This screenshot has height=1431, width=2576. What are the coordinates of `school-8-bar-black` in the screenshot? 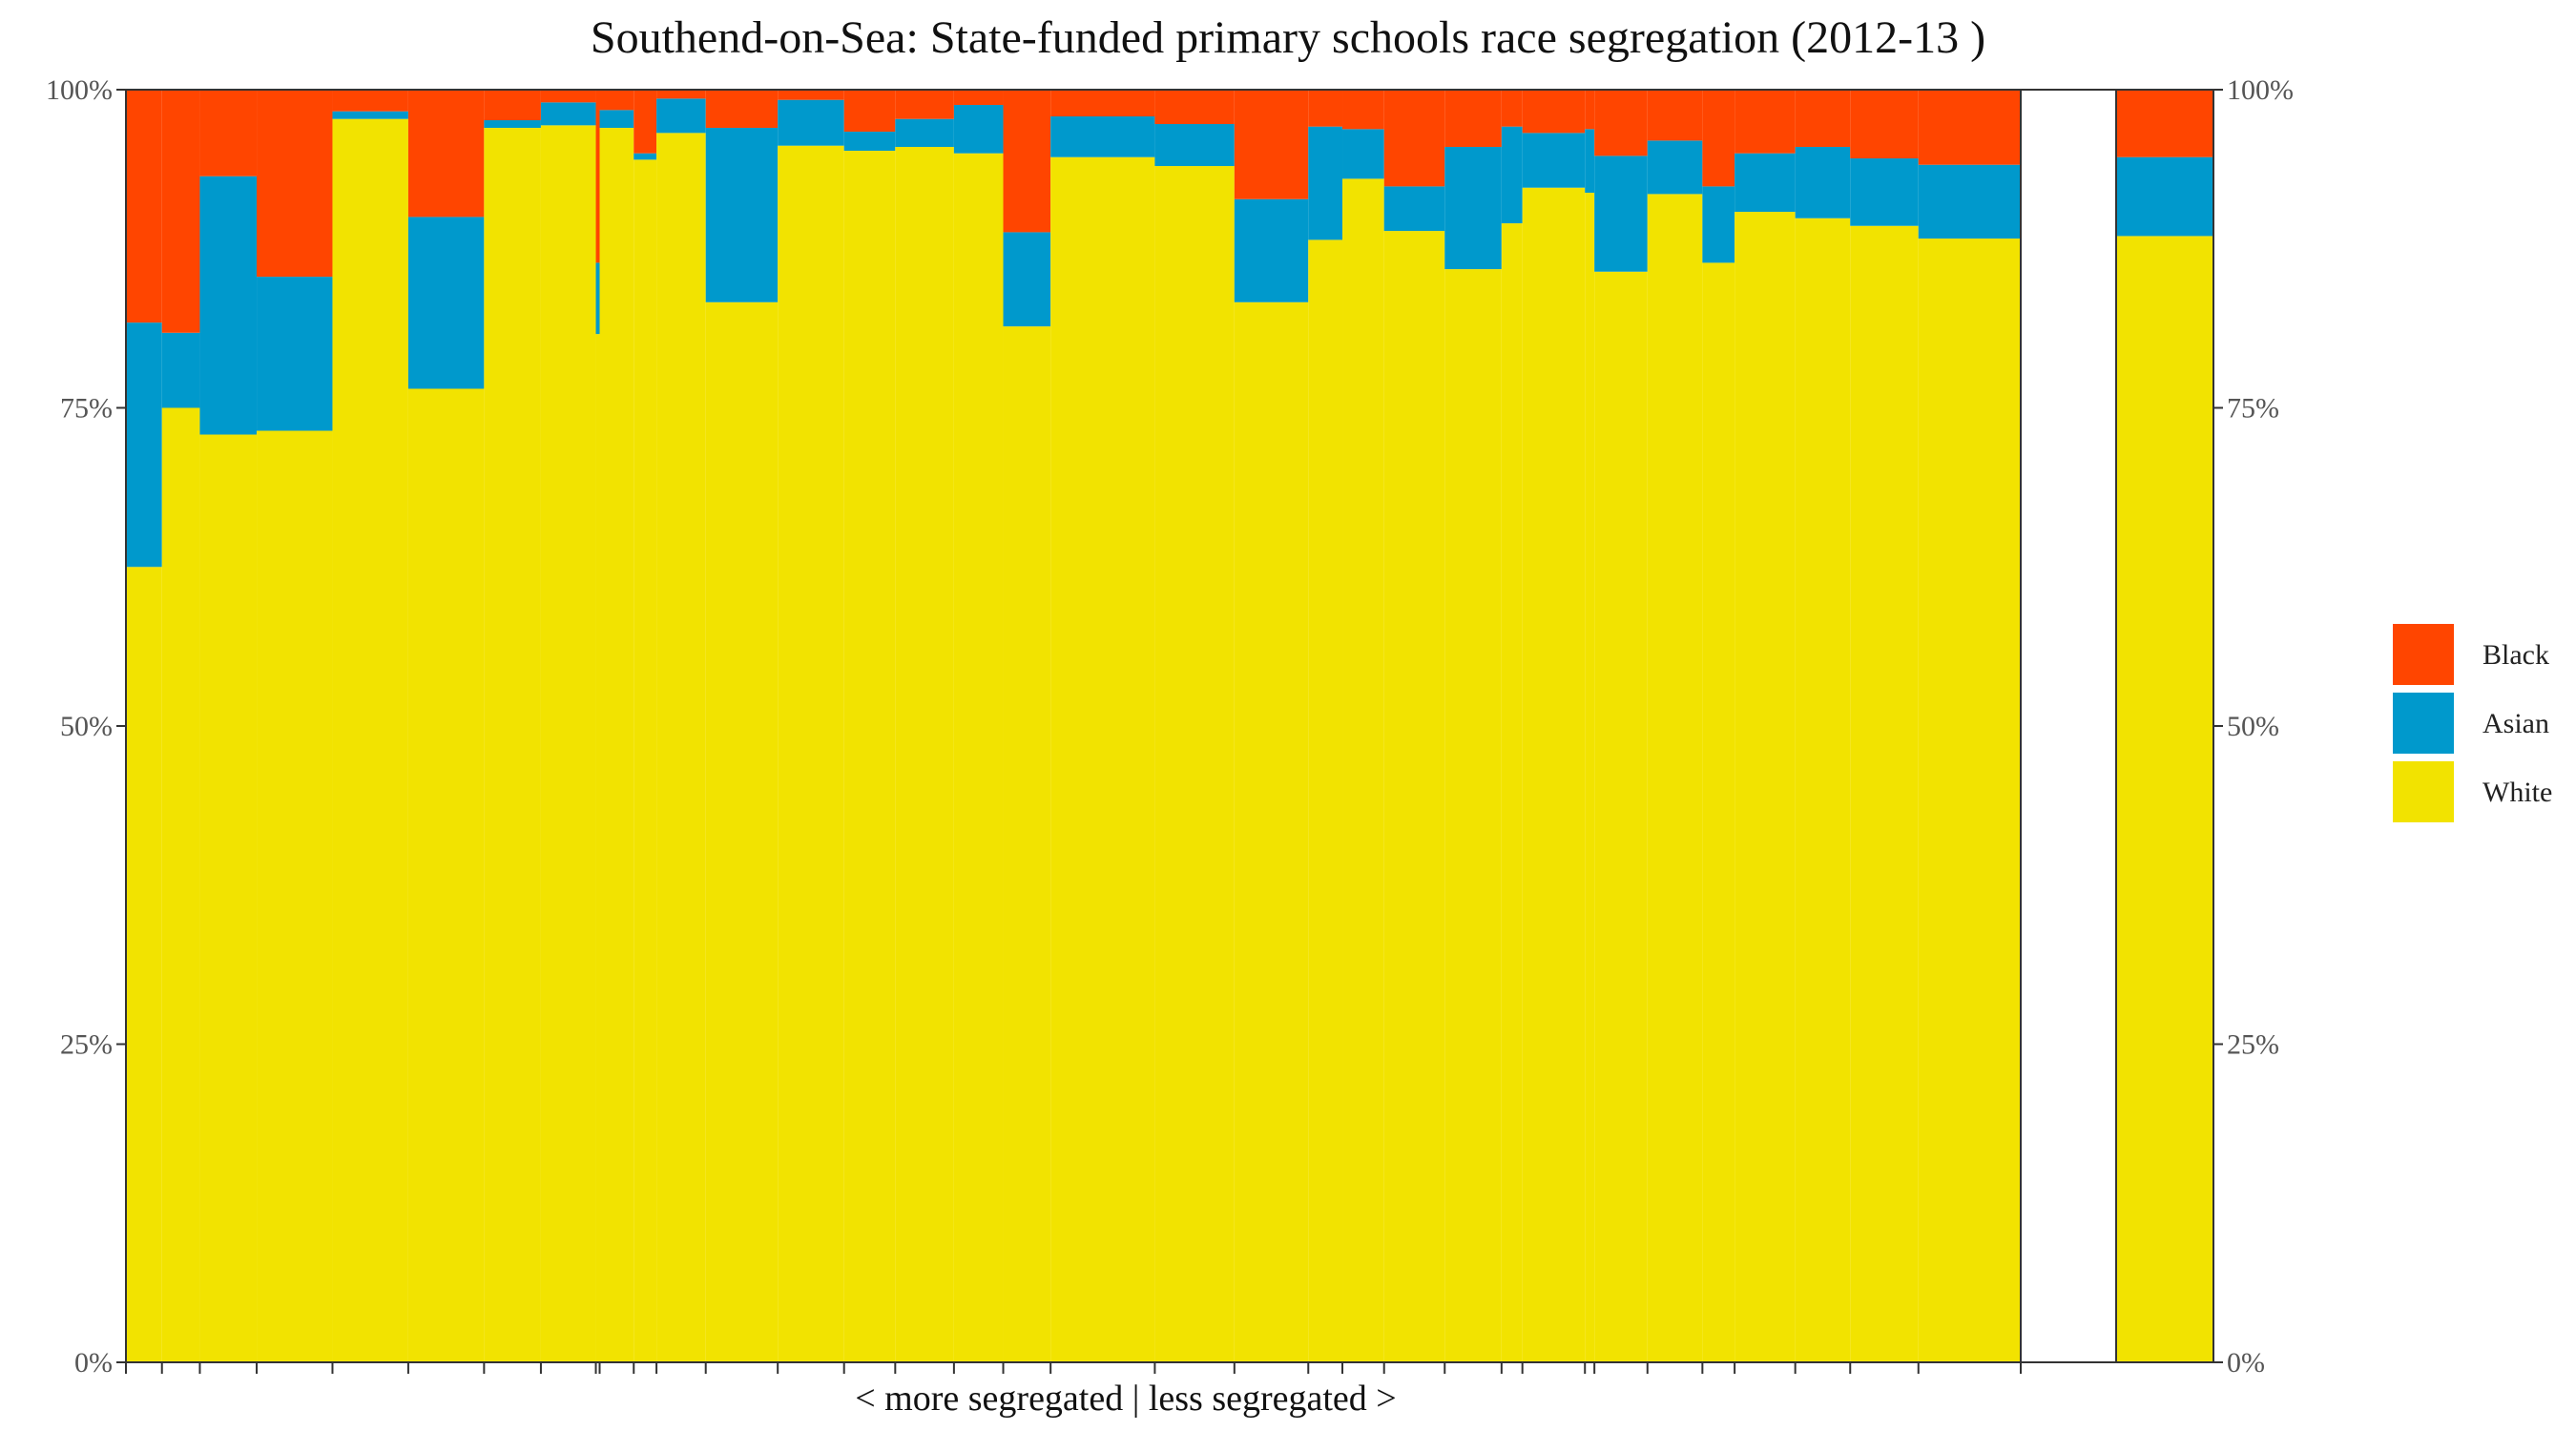 It's located at (568, 96).